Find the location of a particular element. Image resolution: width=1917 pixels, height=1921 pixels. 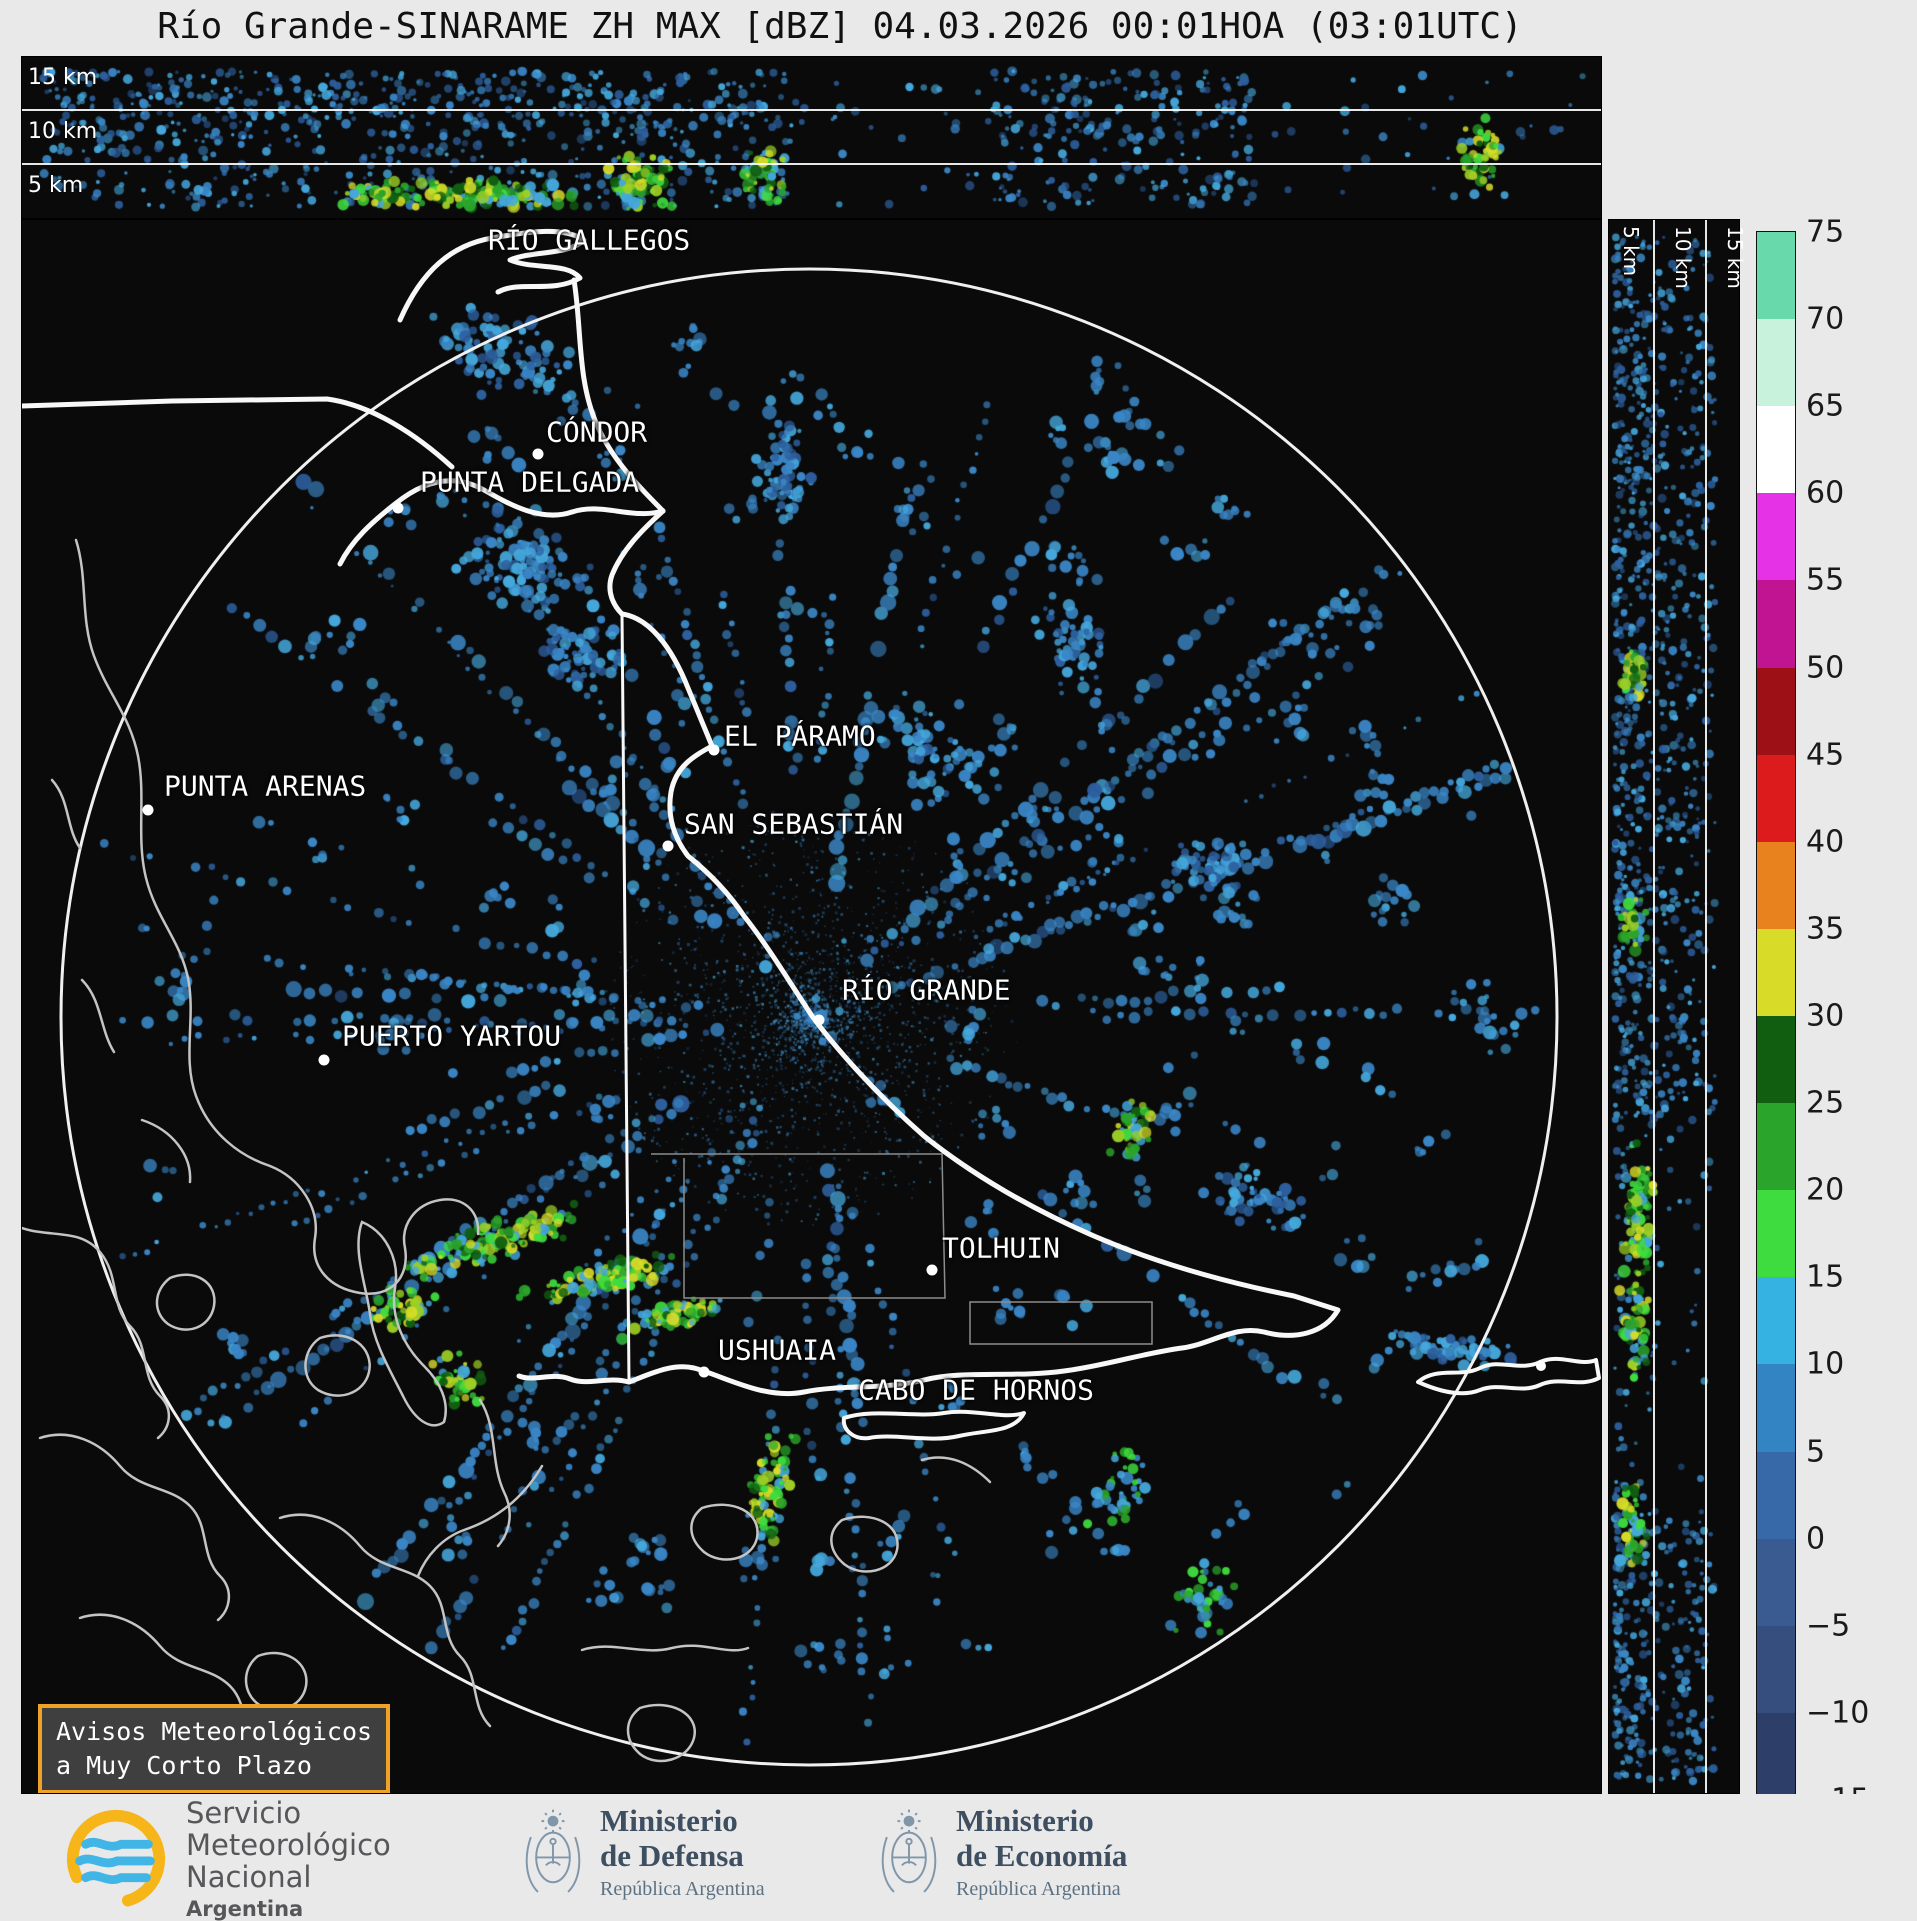

smn-line2: Meteorológico is located at coordinates (288, 1844).